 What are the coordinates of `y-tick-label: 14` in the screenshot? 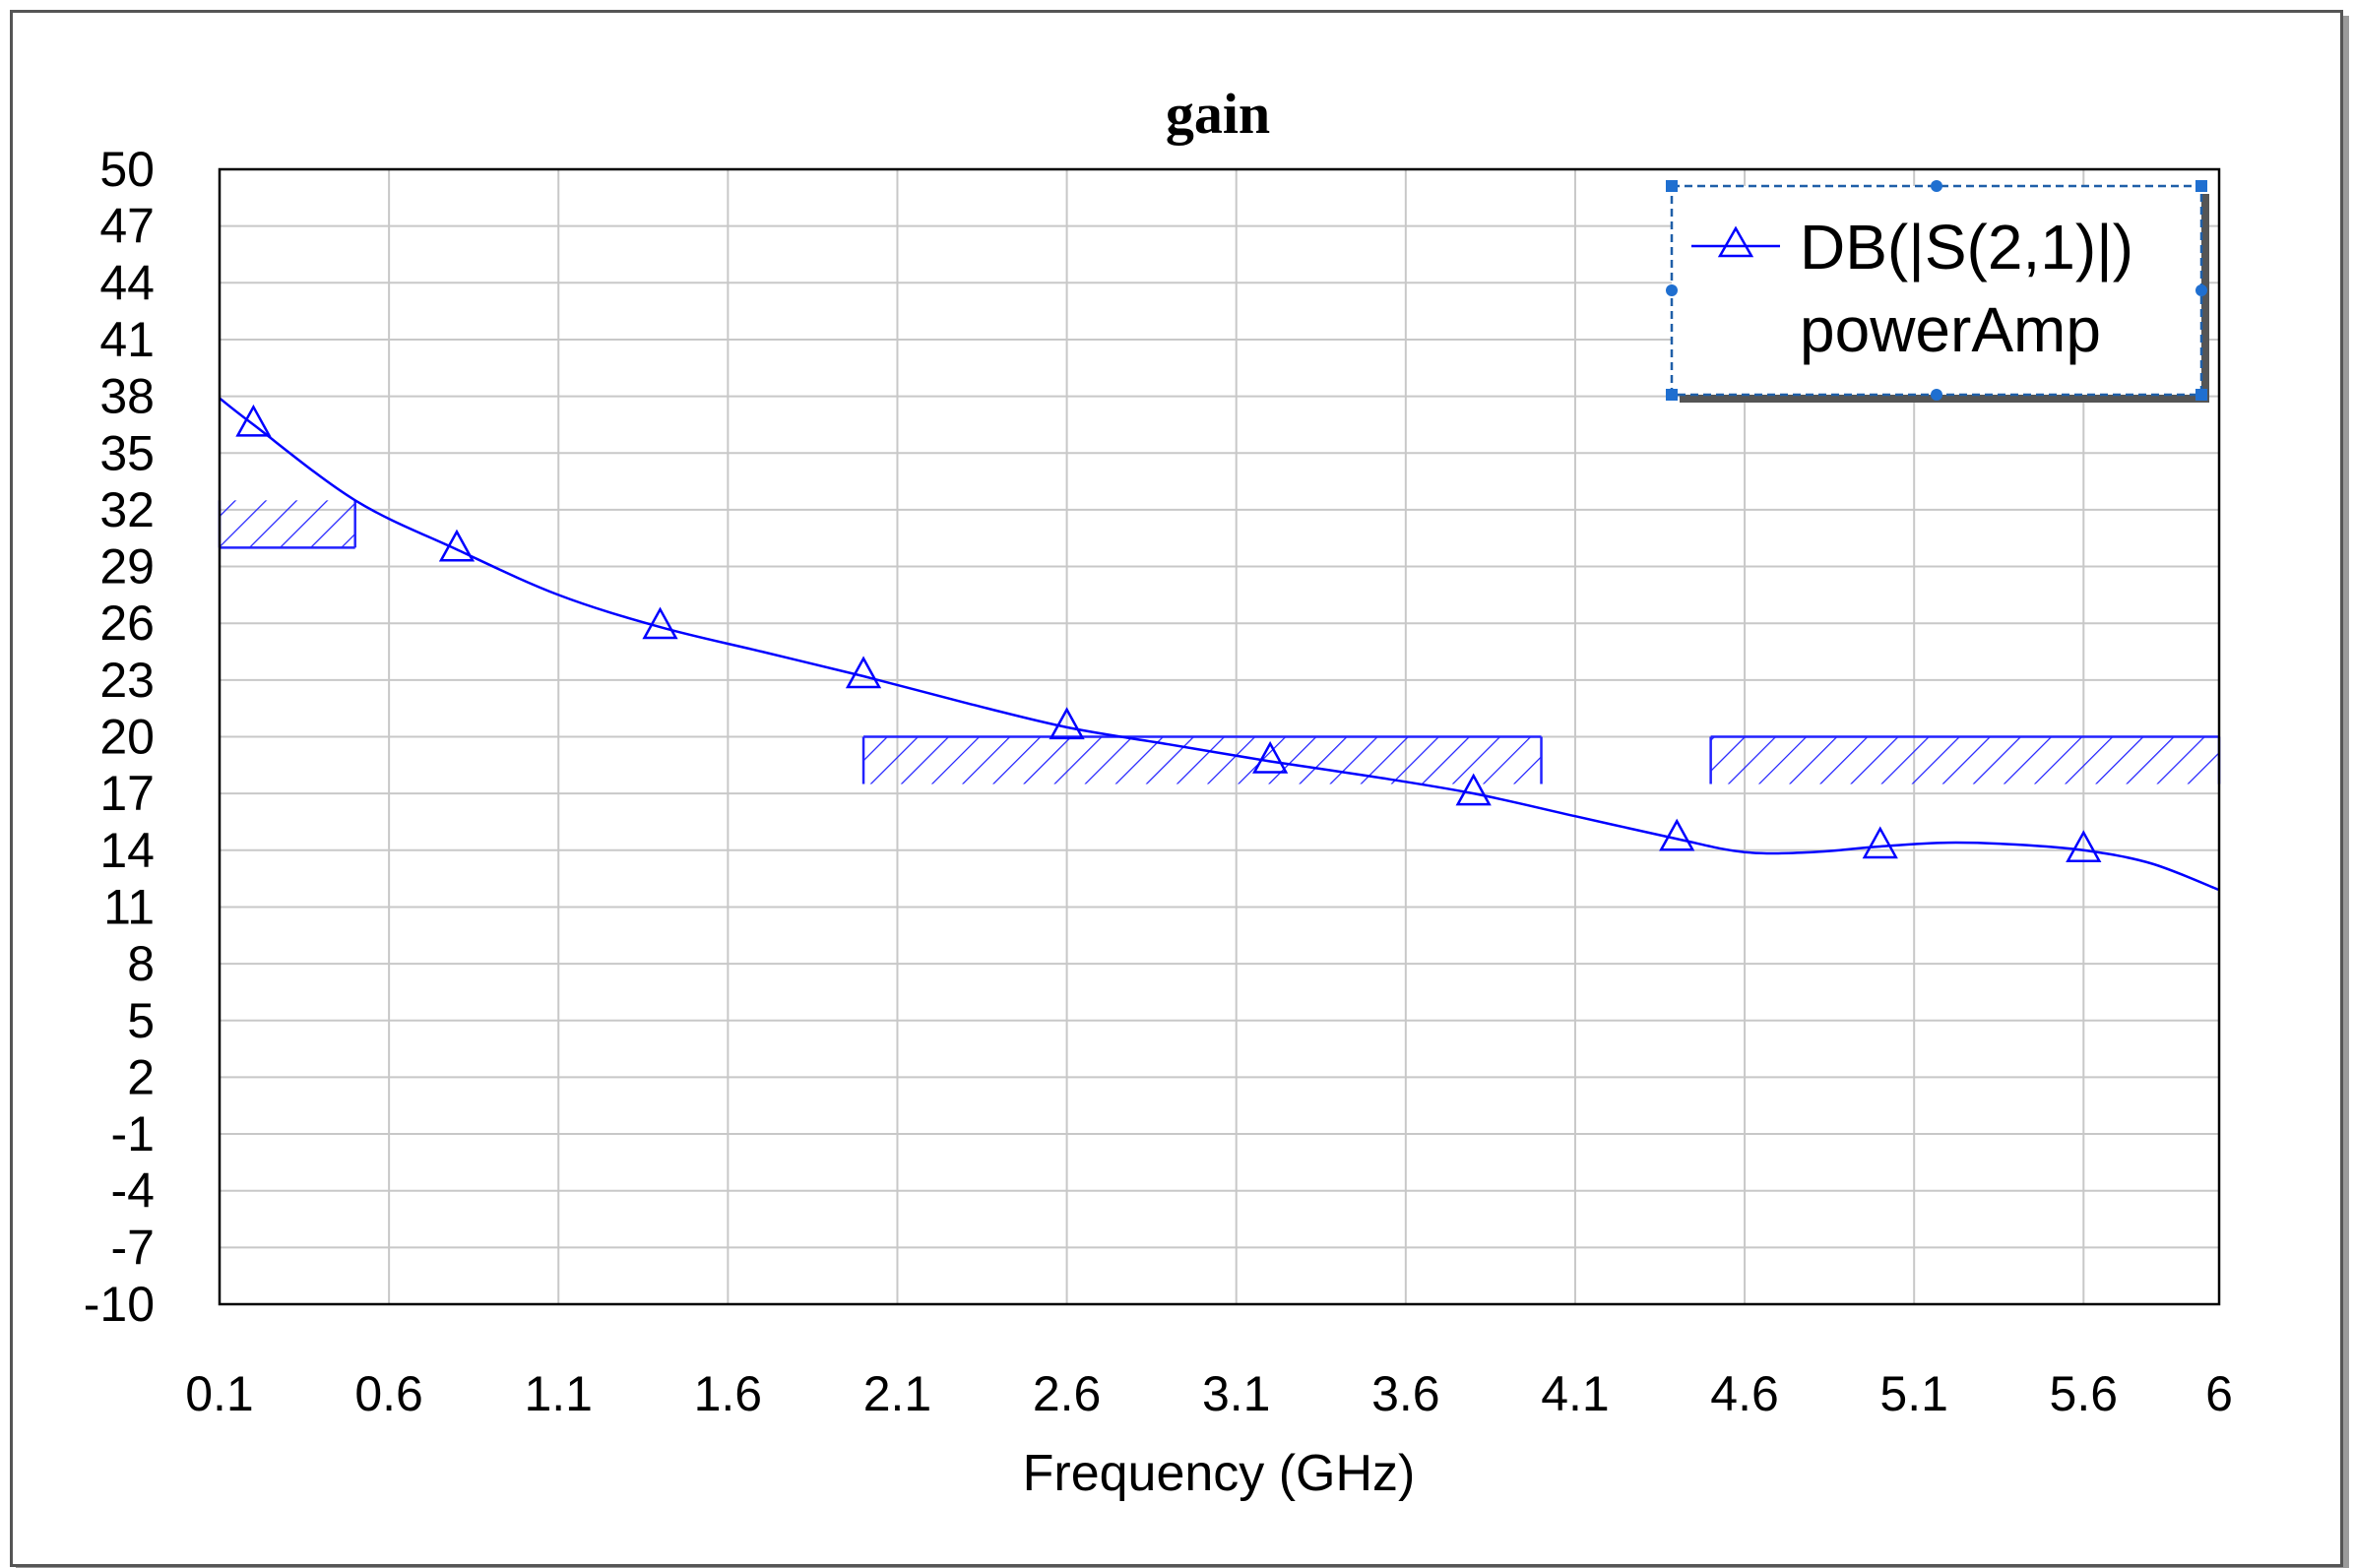 It's located at (127, 850).